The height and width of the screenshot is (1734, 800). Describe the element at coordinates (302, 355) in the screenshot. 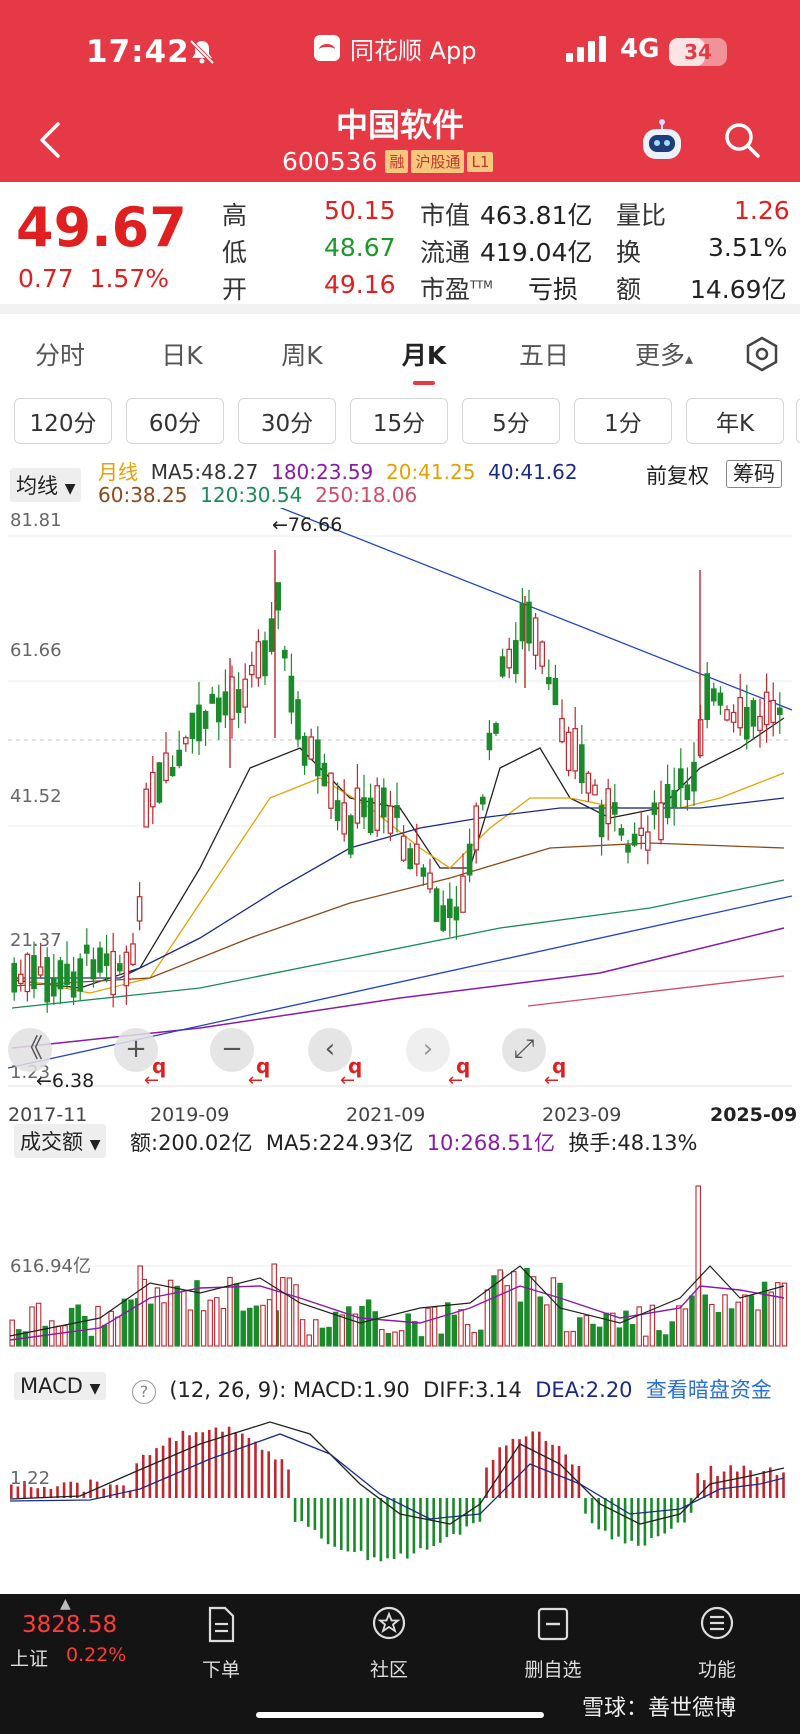

I see `tab-weekly-k: 周K` at that location.